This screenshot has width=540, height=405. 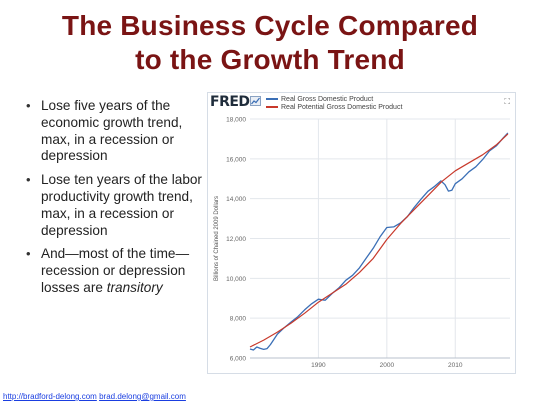 I want to click on y-tick-label: 10,000, so click(x=236, y=279).